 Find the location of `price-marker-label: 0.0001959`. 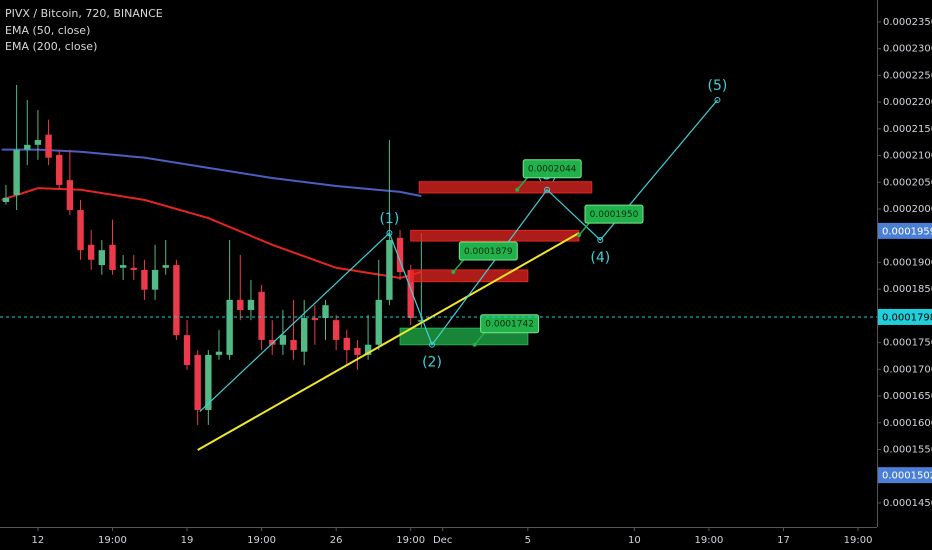

price-marker-label: 0.0001959 is located at coordinates (907, 231).